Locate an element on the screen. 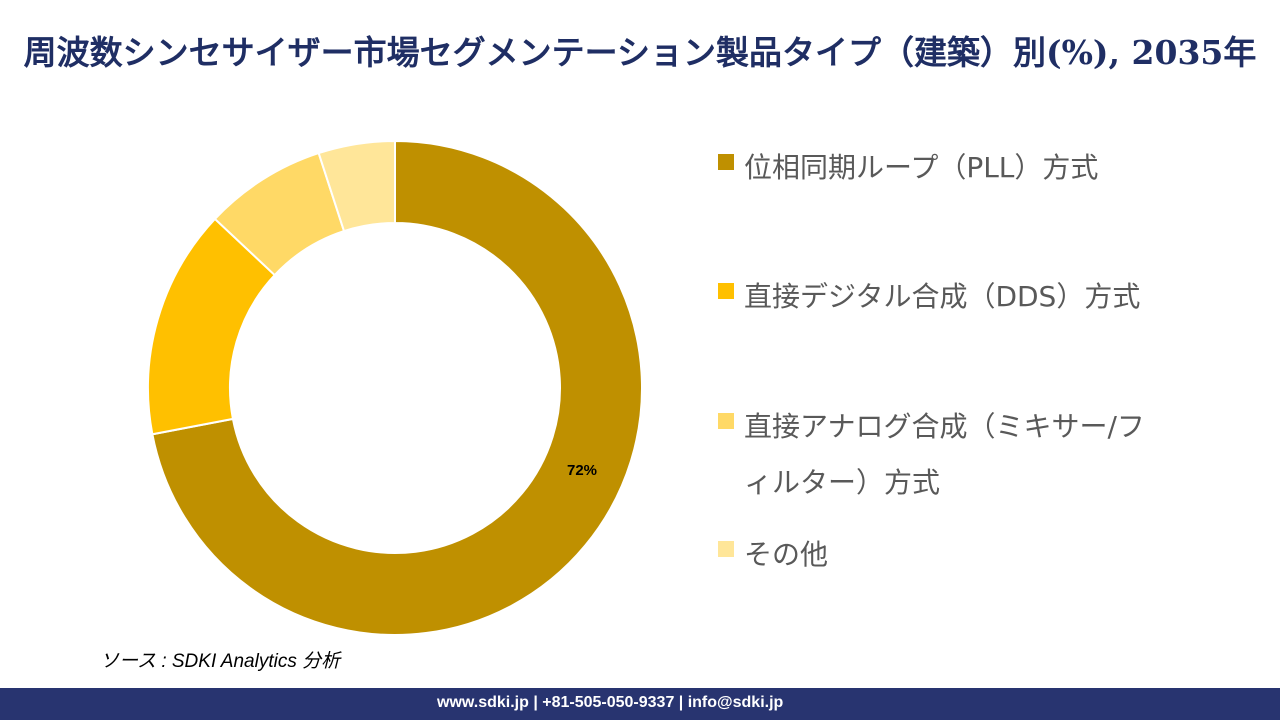  legend-label: その他 is located at coordinates (786, 554).